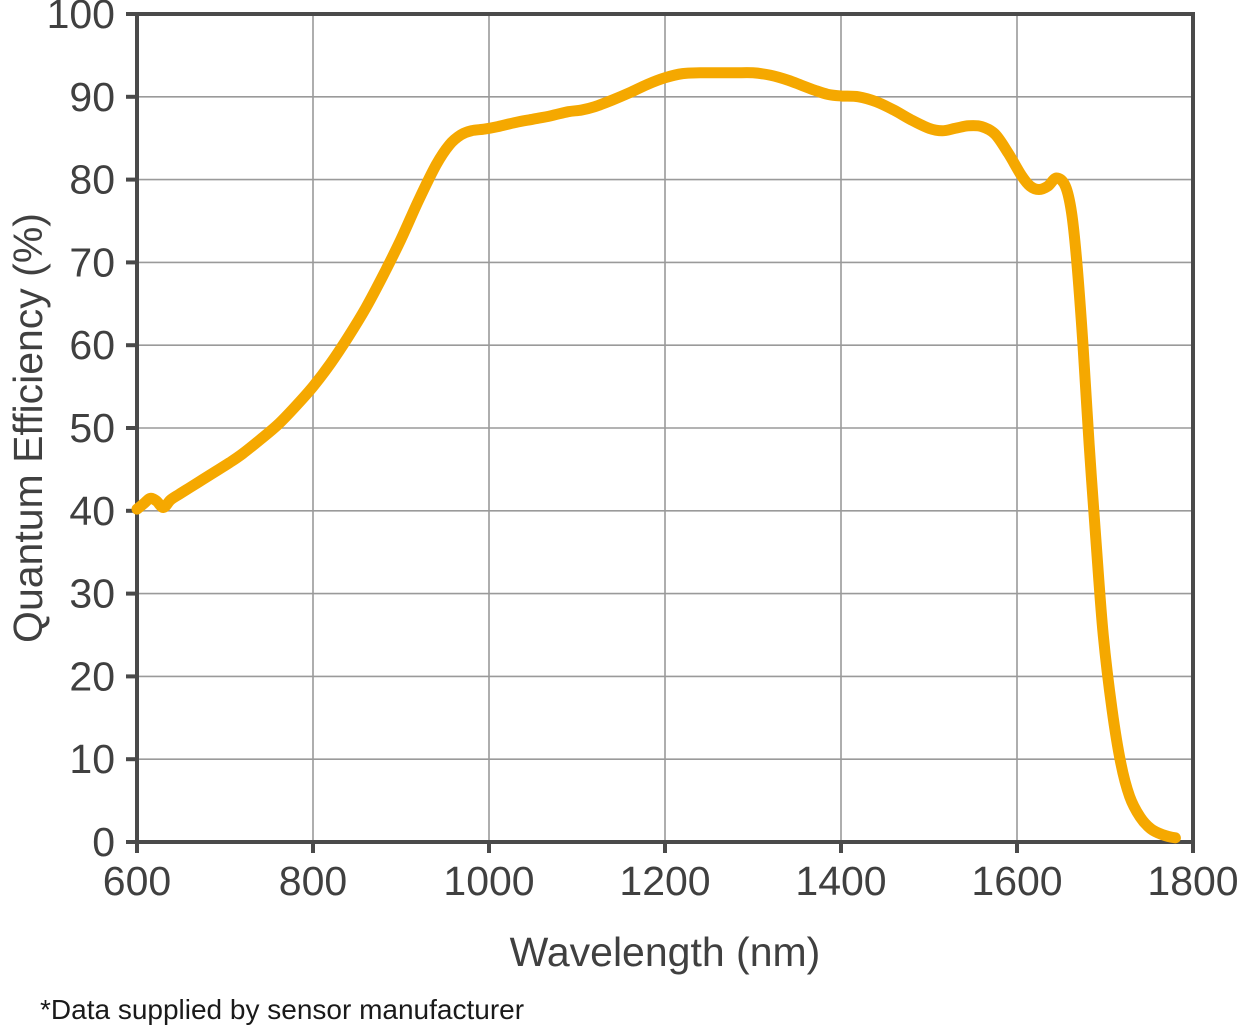 The image size is (1243, 1036). I want to click on x-tick-label: 1800, so click(1192, 881).